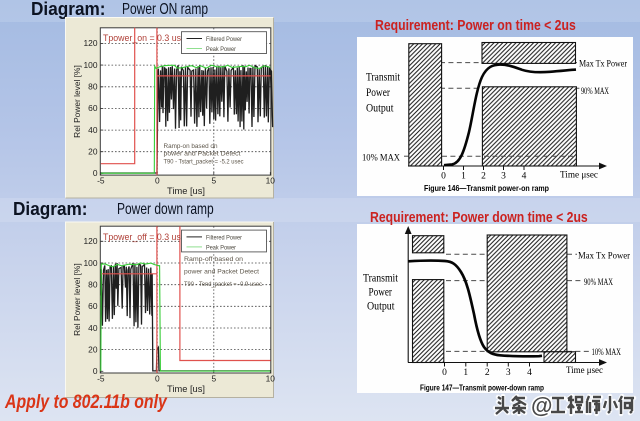  I want to click on svg-text: Ramp-on based on, so click(191, 146).